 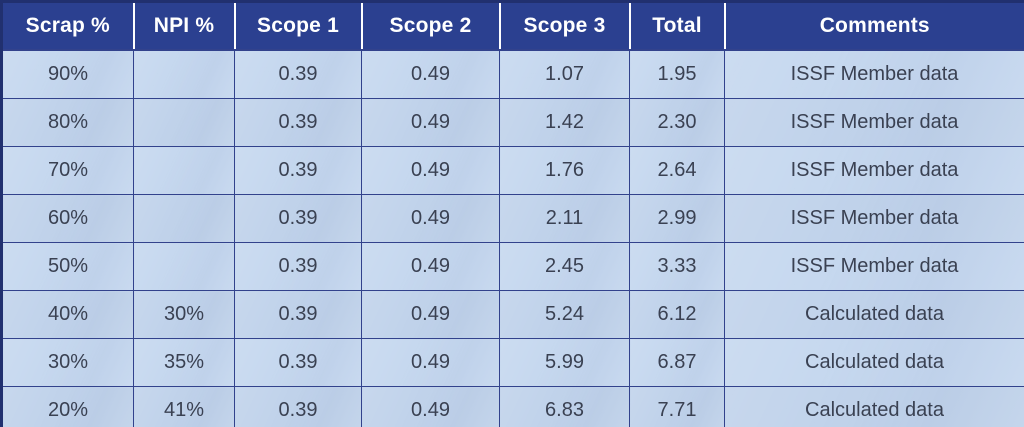 What do you see at coordinates (67, 266) in the screenshot?
I see `cell-scrap-pct: 50%` at bounding box center [67, 266].